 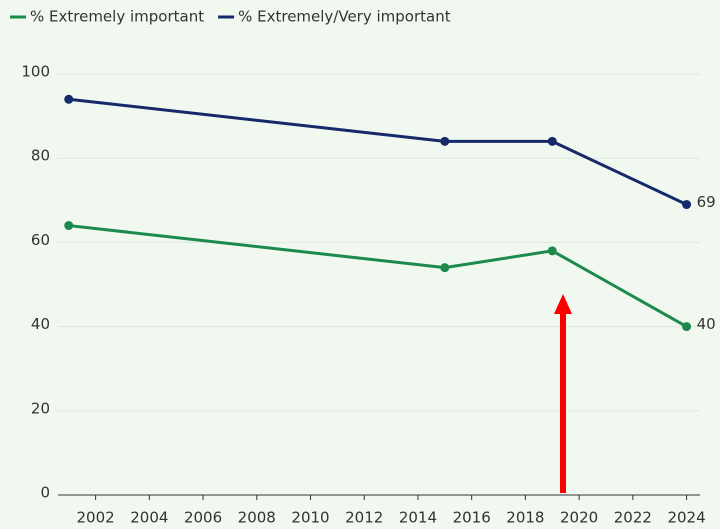 I want to click on x-tick-label: 2022, so click(x=633, y=518).